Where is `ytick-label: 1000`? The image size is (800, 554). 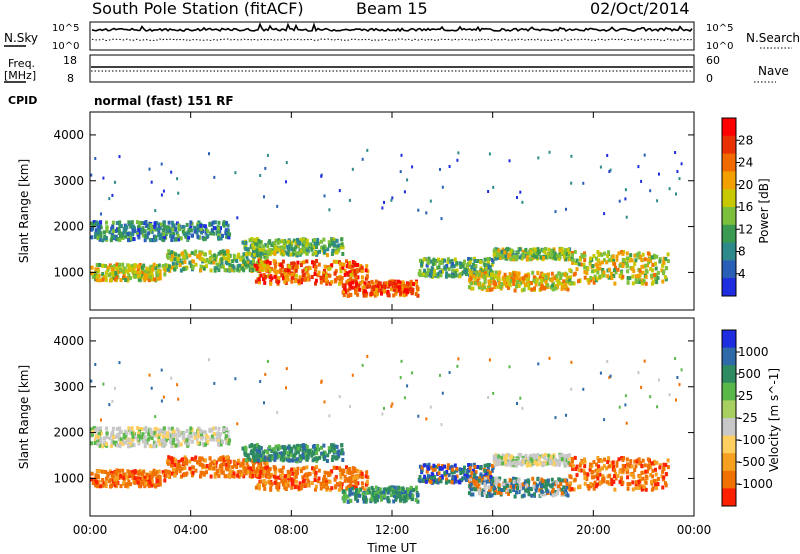 ytick-label: 1000 is located at coordinates (68, 478).